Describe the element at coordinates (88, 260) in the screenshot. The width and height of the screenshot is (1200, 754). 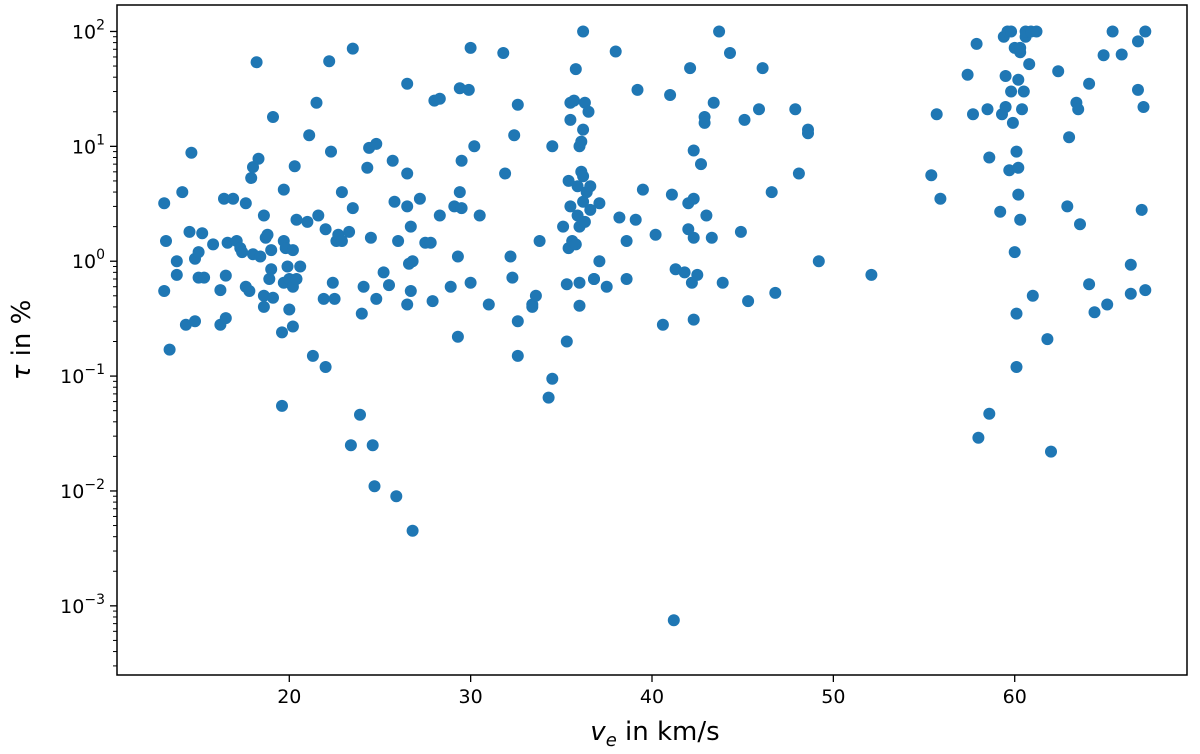
I see `y-tick-label: 10⁰` at that location.